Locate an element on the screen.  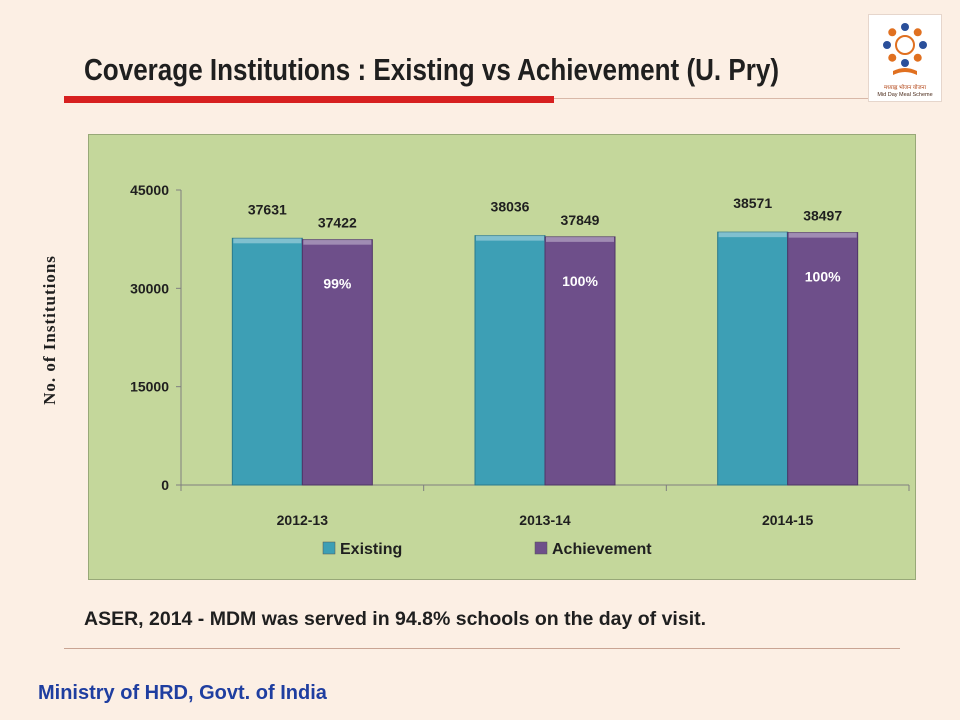
legend-label-existing: Existing is located at coordinates (371, 549).